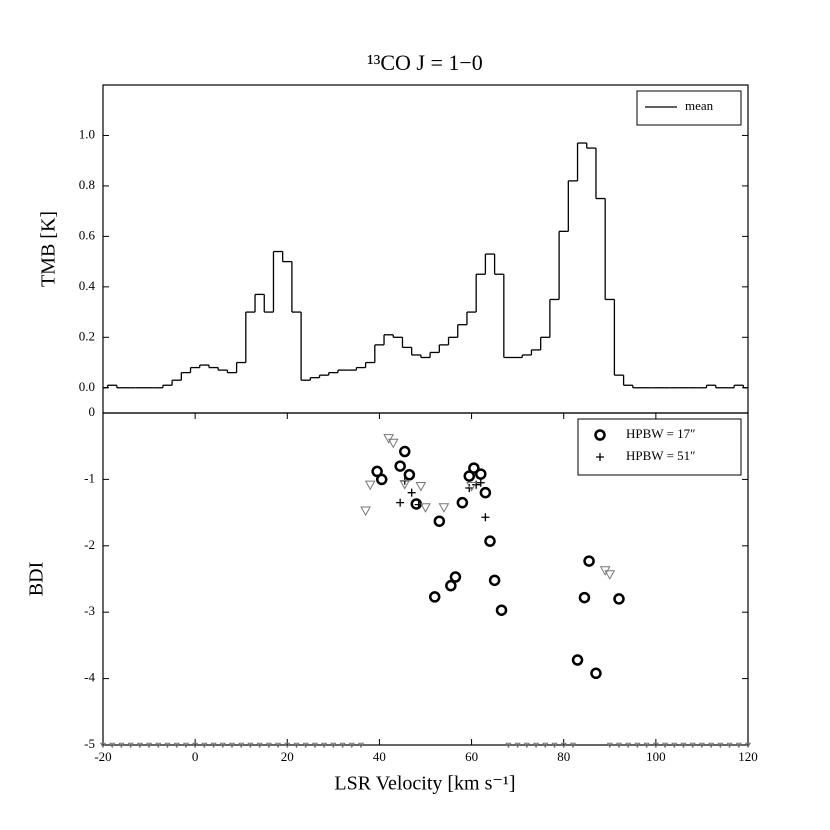 The image size is (830, 830). I want to click on y-tick-label: 0, so click(92, 411).